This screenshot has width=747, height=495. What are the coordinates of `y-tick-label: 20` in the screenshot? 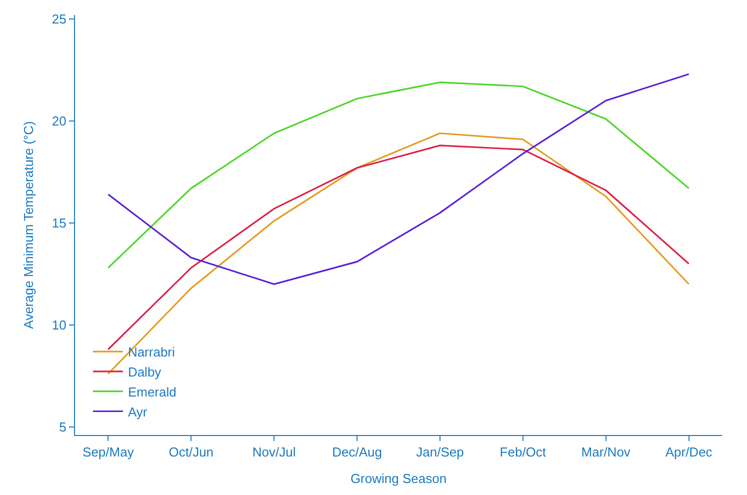 It's located at (59, 121).